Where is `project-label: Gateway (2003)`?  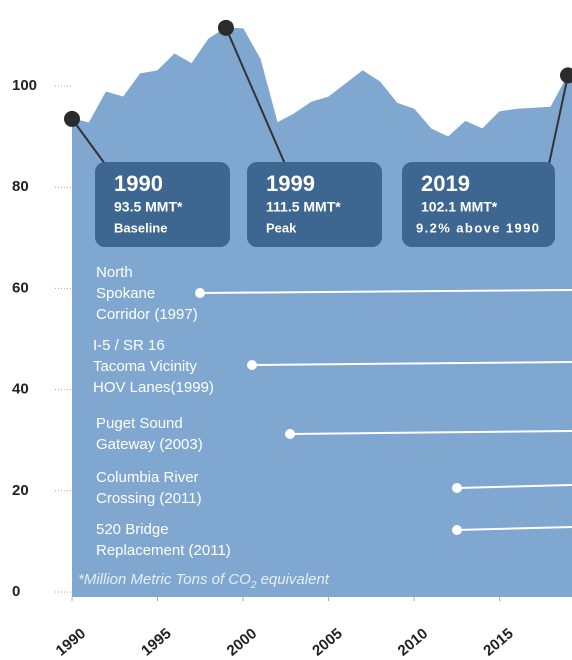 project-label: Gateway (2003) is located at coordinates (149, 444).